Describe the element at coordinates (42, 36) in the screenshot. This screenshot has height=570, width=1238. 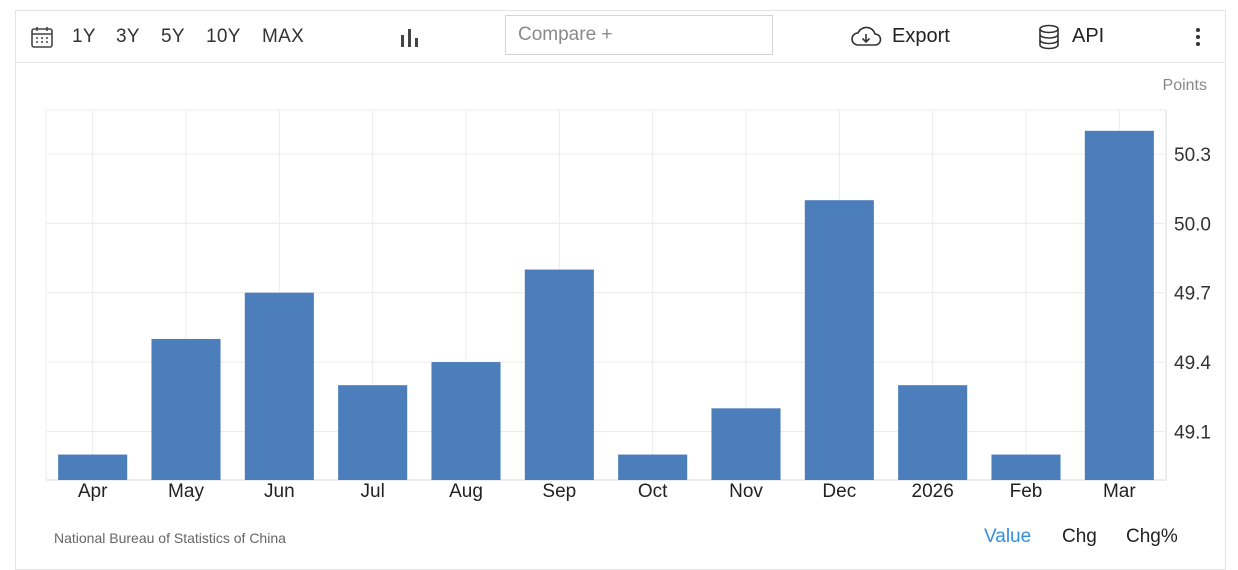
I see `calendar-icon` at that location.